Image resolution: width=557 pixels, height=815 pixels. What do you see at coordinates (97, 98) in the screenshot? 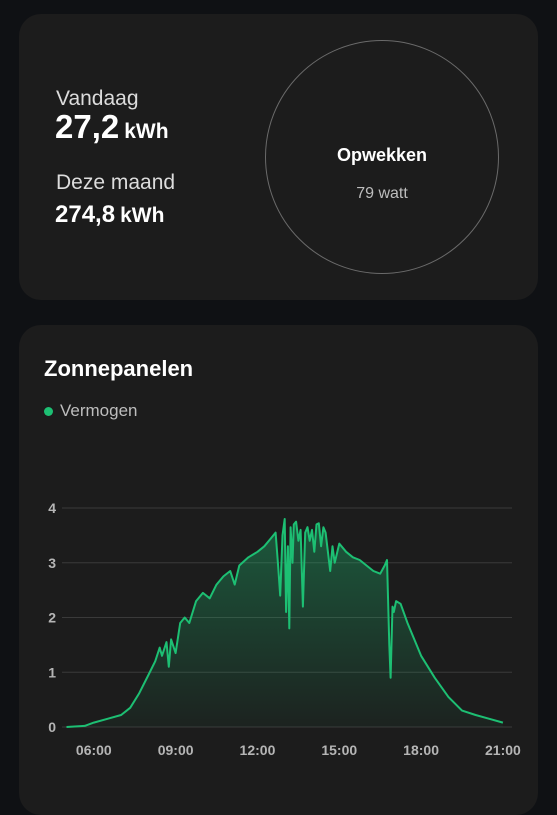
I see `today-label: Vandaag` at bounding box center [97, 98].